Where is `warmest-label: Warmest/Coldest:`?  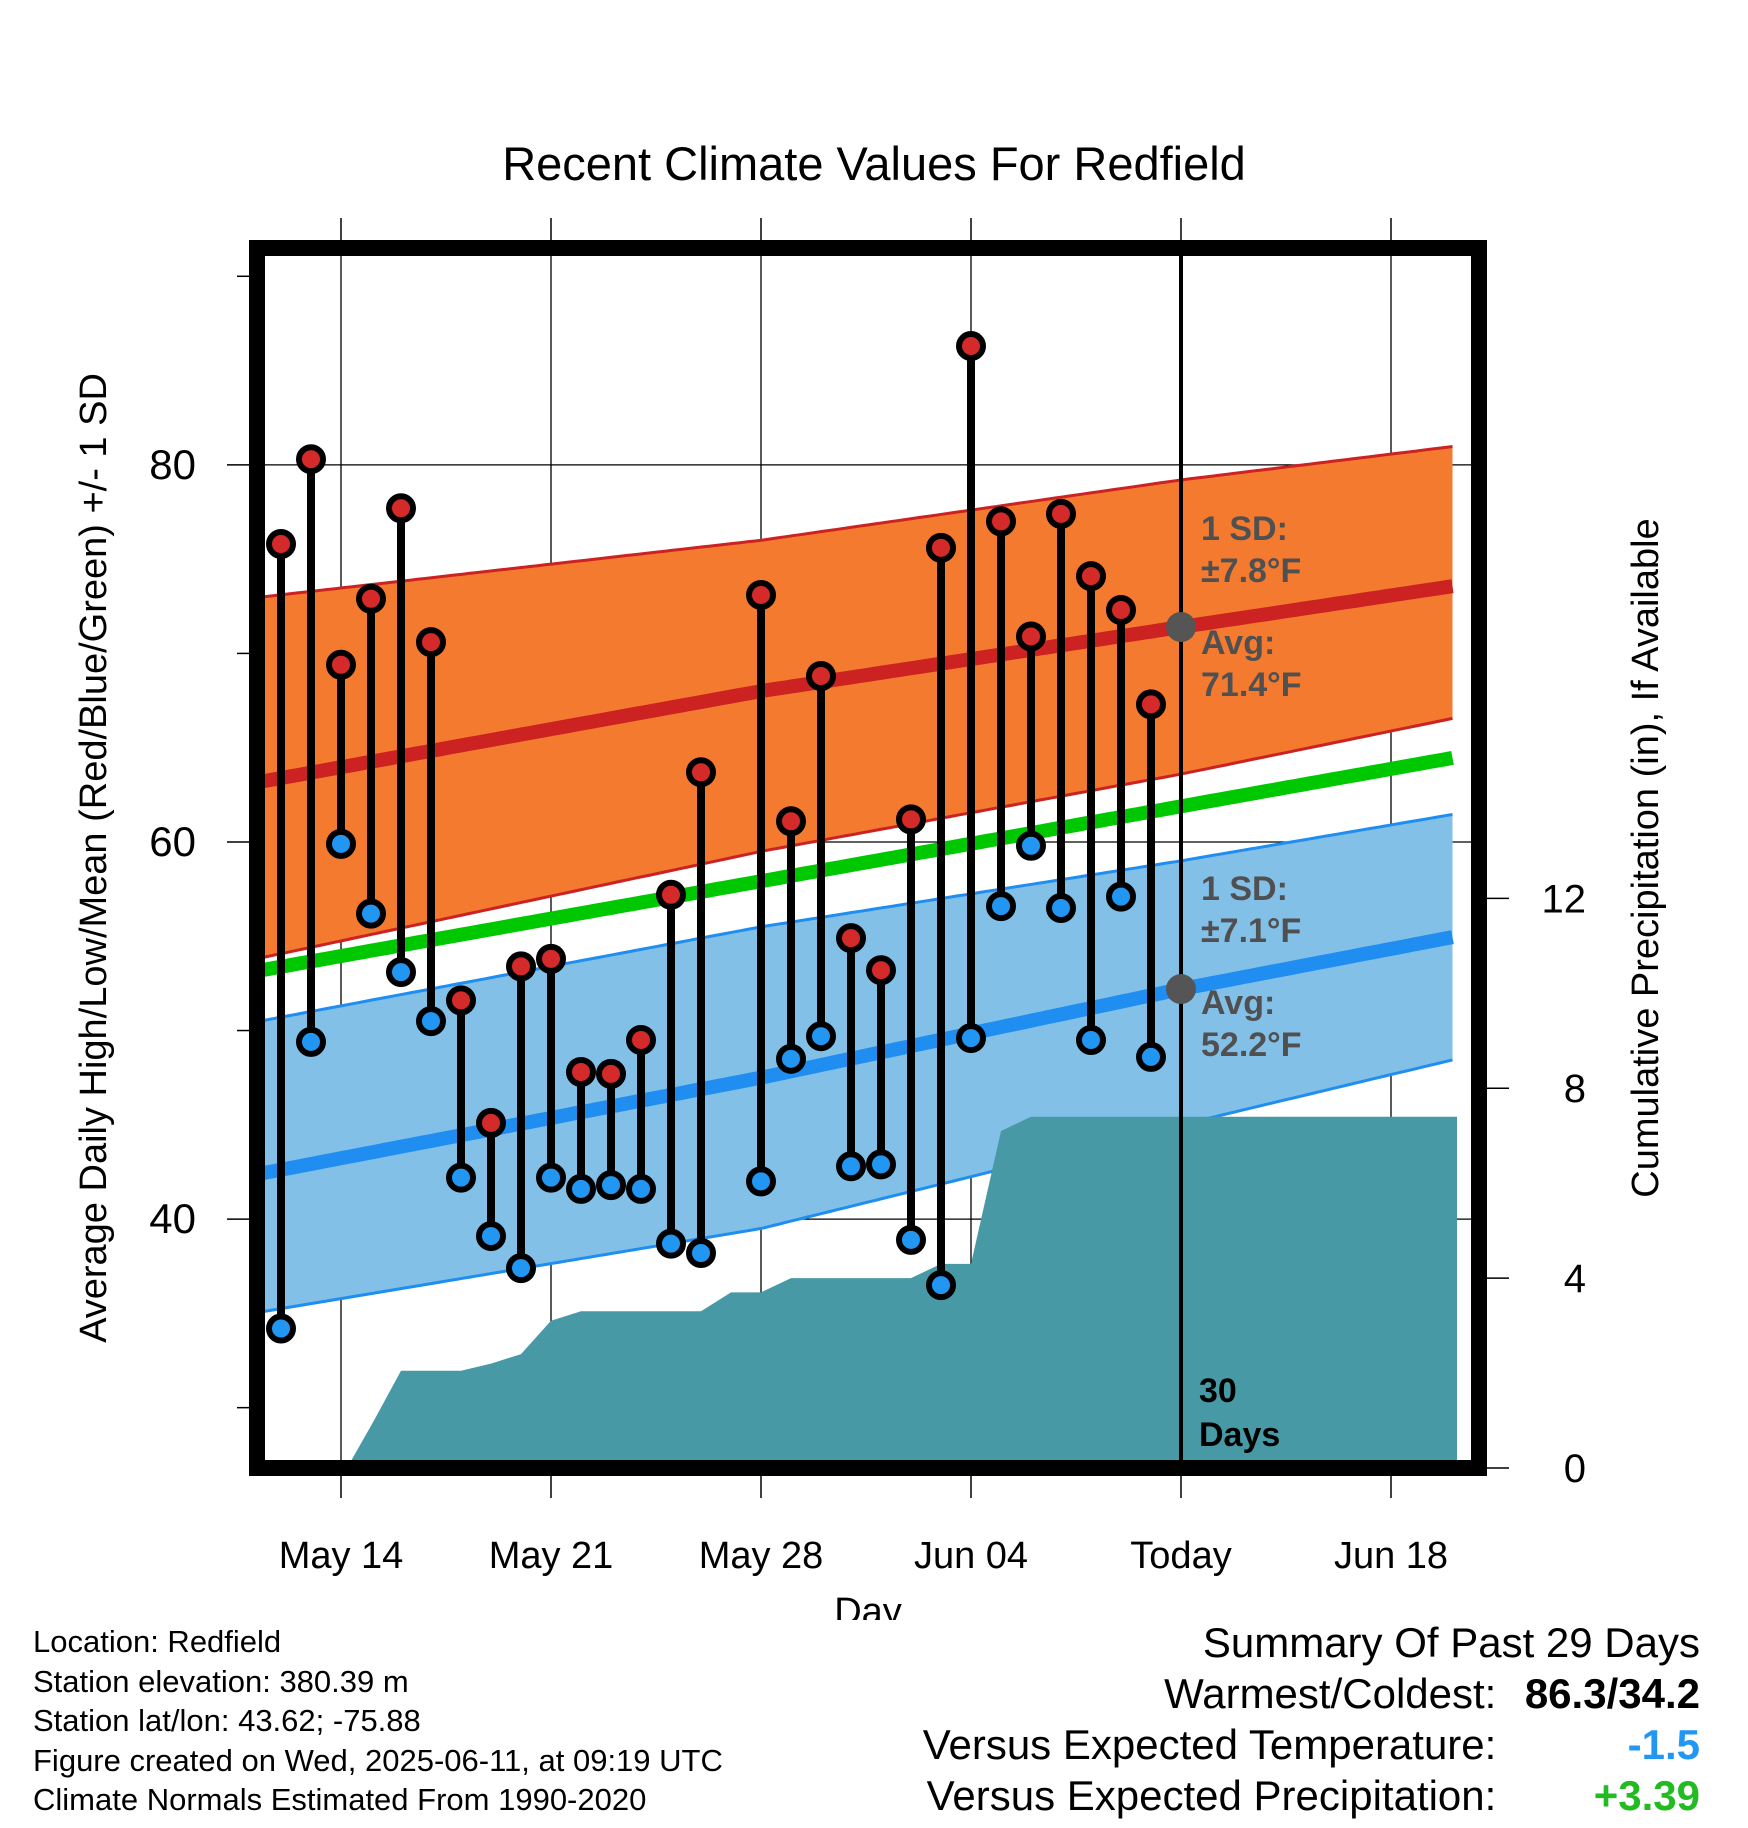 warmest-label: Warmest/Coldest: is located at coordinates (1330, 1693).